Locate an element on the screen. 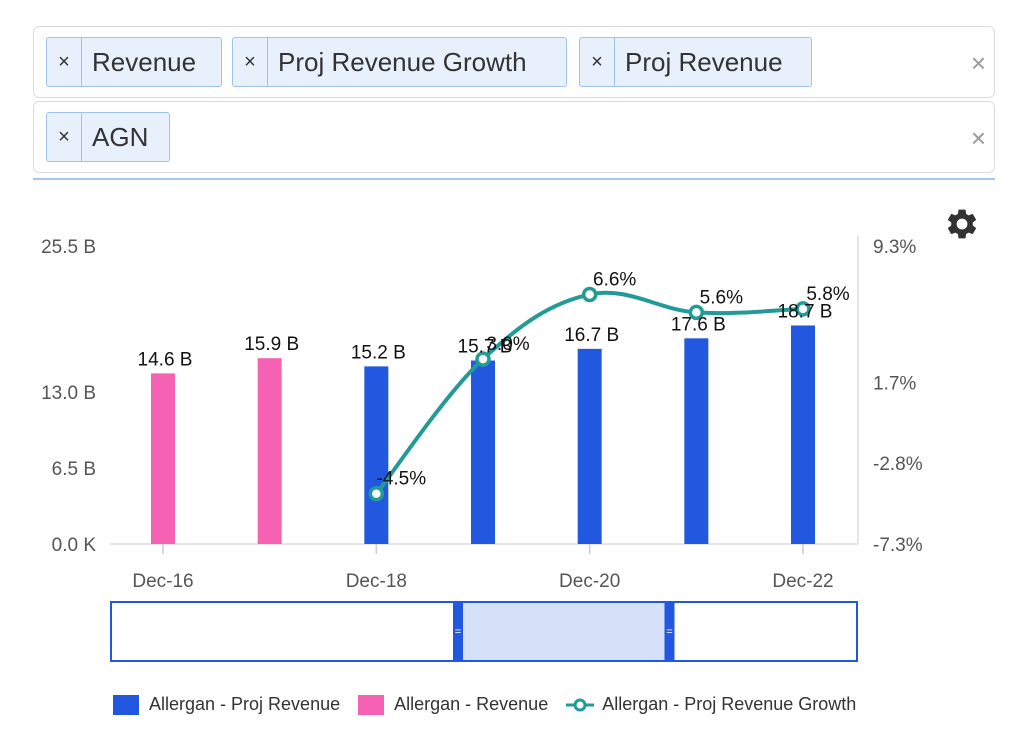 The width and height of the screenshot is (1024, 742). legend-item-proj-revenue-growth: Allergan - Proj Revenue Growth is located at coordinates (711, 704).